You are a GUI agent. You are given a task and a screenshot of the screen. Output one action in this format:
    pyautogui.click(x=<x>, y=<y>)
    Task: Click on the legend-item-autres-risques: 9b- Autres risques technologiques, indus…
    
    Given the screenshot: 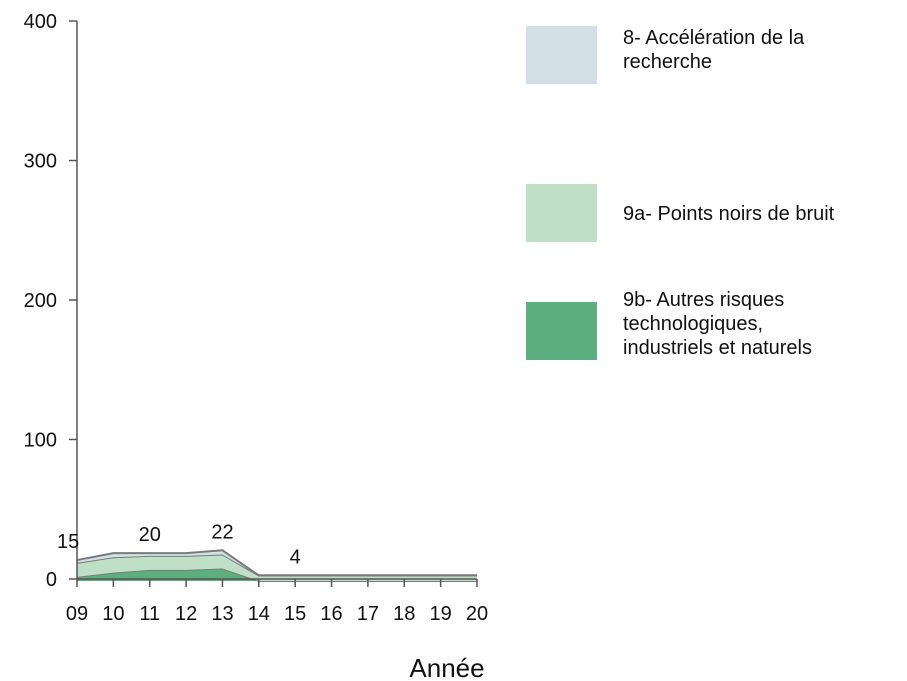 What is the action you would take?
    pyautogui.click(x=716, y=325)
    